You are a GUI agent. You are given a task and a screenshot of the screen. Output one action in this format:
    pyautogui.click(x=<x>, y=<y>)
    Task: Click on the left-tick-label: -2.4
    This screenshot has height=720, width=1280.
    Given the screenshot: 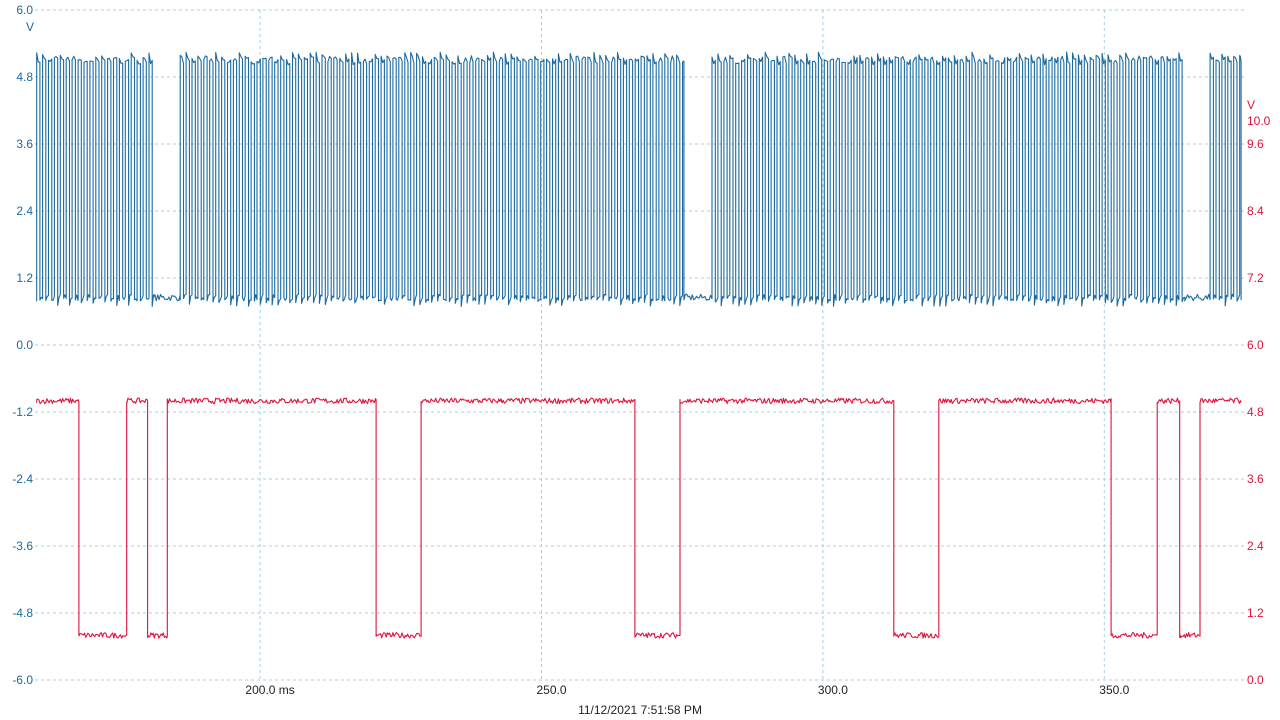 What is the action you would take?
    pyautogui.click(x=22, y=479)
    